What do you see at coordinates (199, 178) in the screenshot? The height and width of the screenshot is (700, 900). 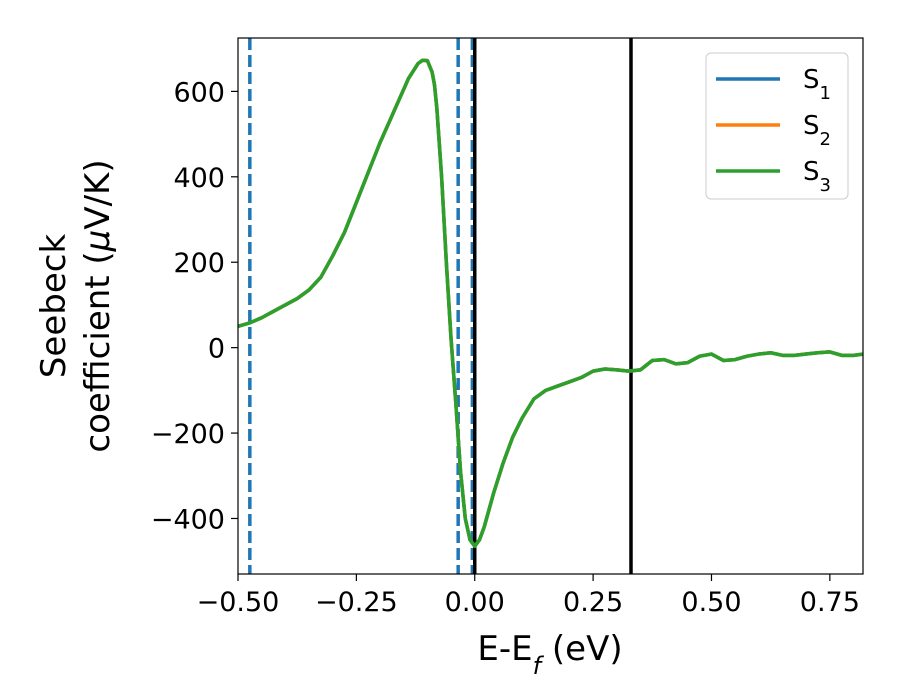 I see `y-tick-label: 400` at bounding box center [199, 178].